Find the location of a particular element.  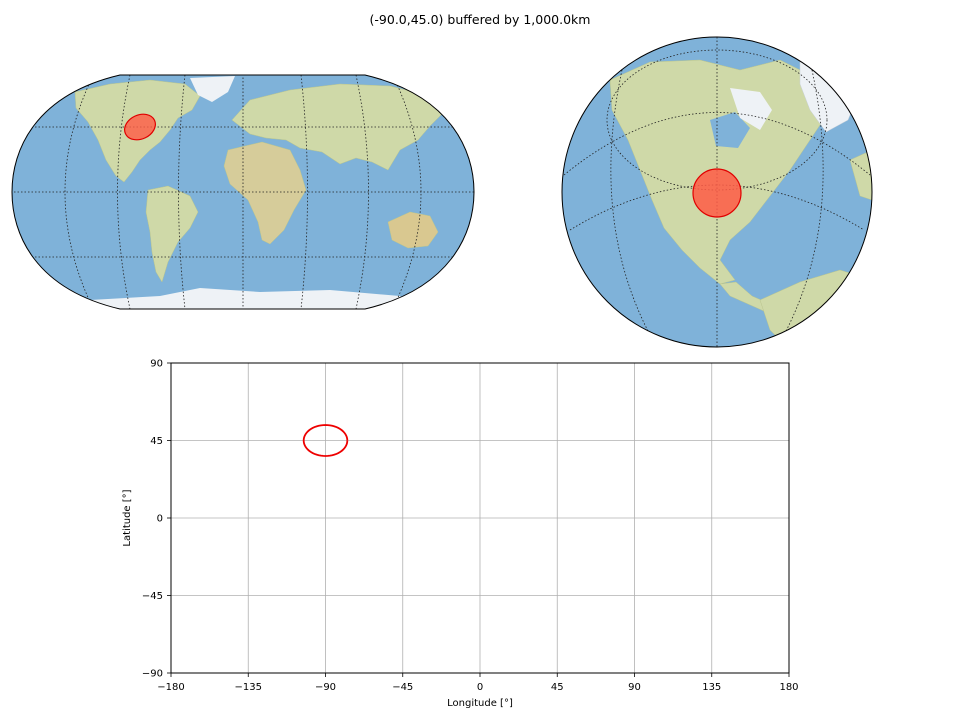

x-axis-label: Longitude [°] is located at coordinates (480, 703).